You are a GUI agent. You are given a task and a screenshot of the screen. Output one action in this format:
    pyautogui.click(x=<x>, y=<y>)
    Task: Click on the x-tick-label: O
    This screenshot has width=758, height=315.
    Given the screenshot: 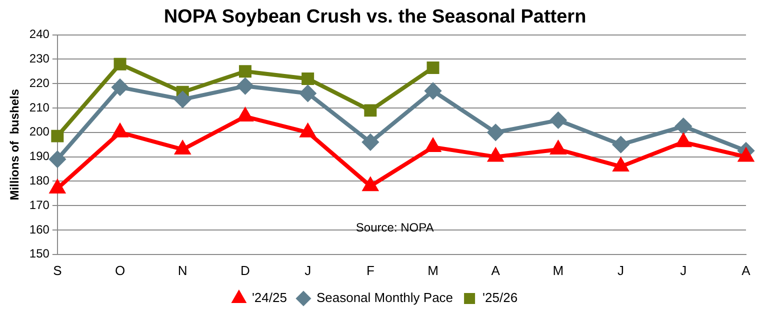 What is the action you would take?
    pyautogui.click(x=120, y=270)
    